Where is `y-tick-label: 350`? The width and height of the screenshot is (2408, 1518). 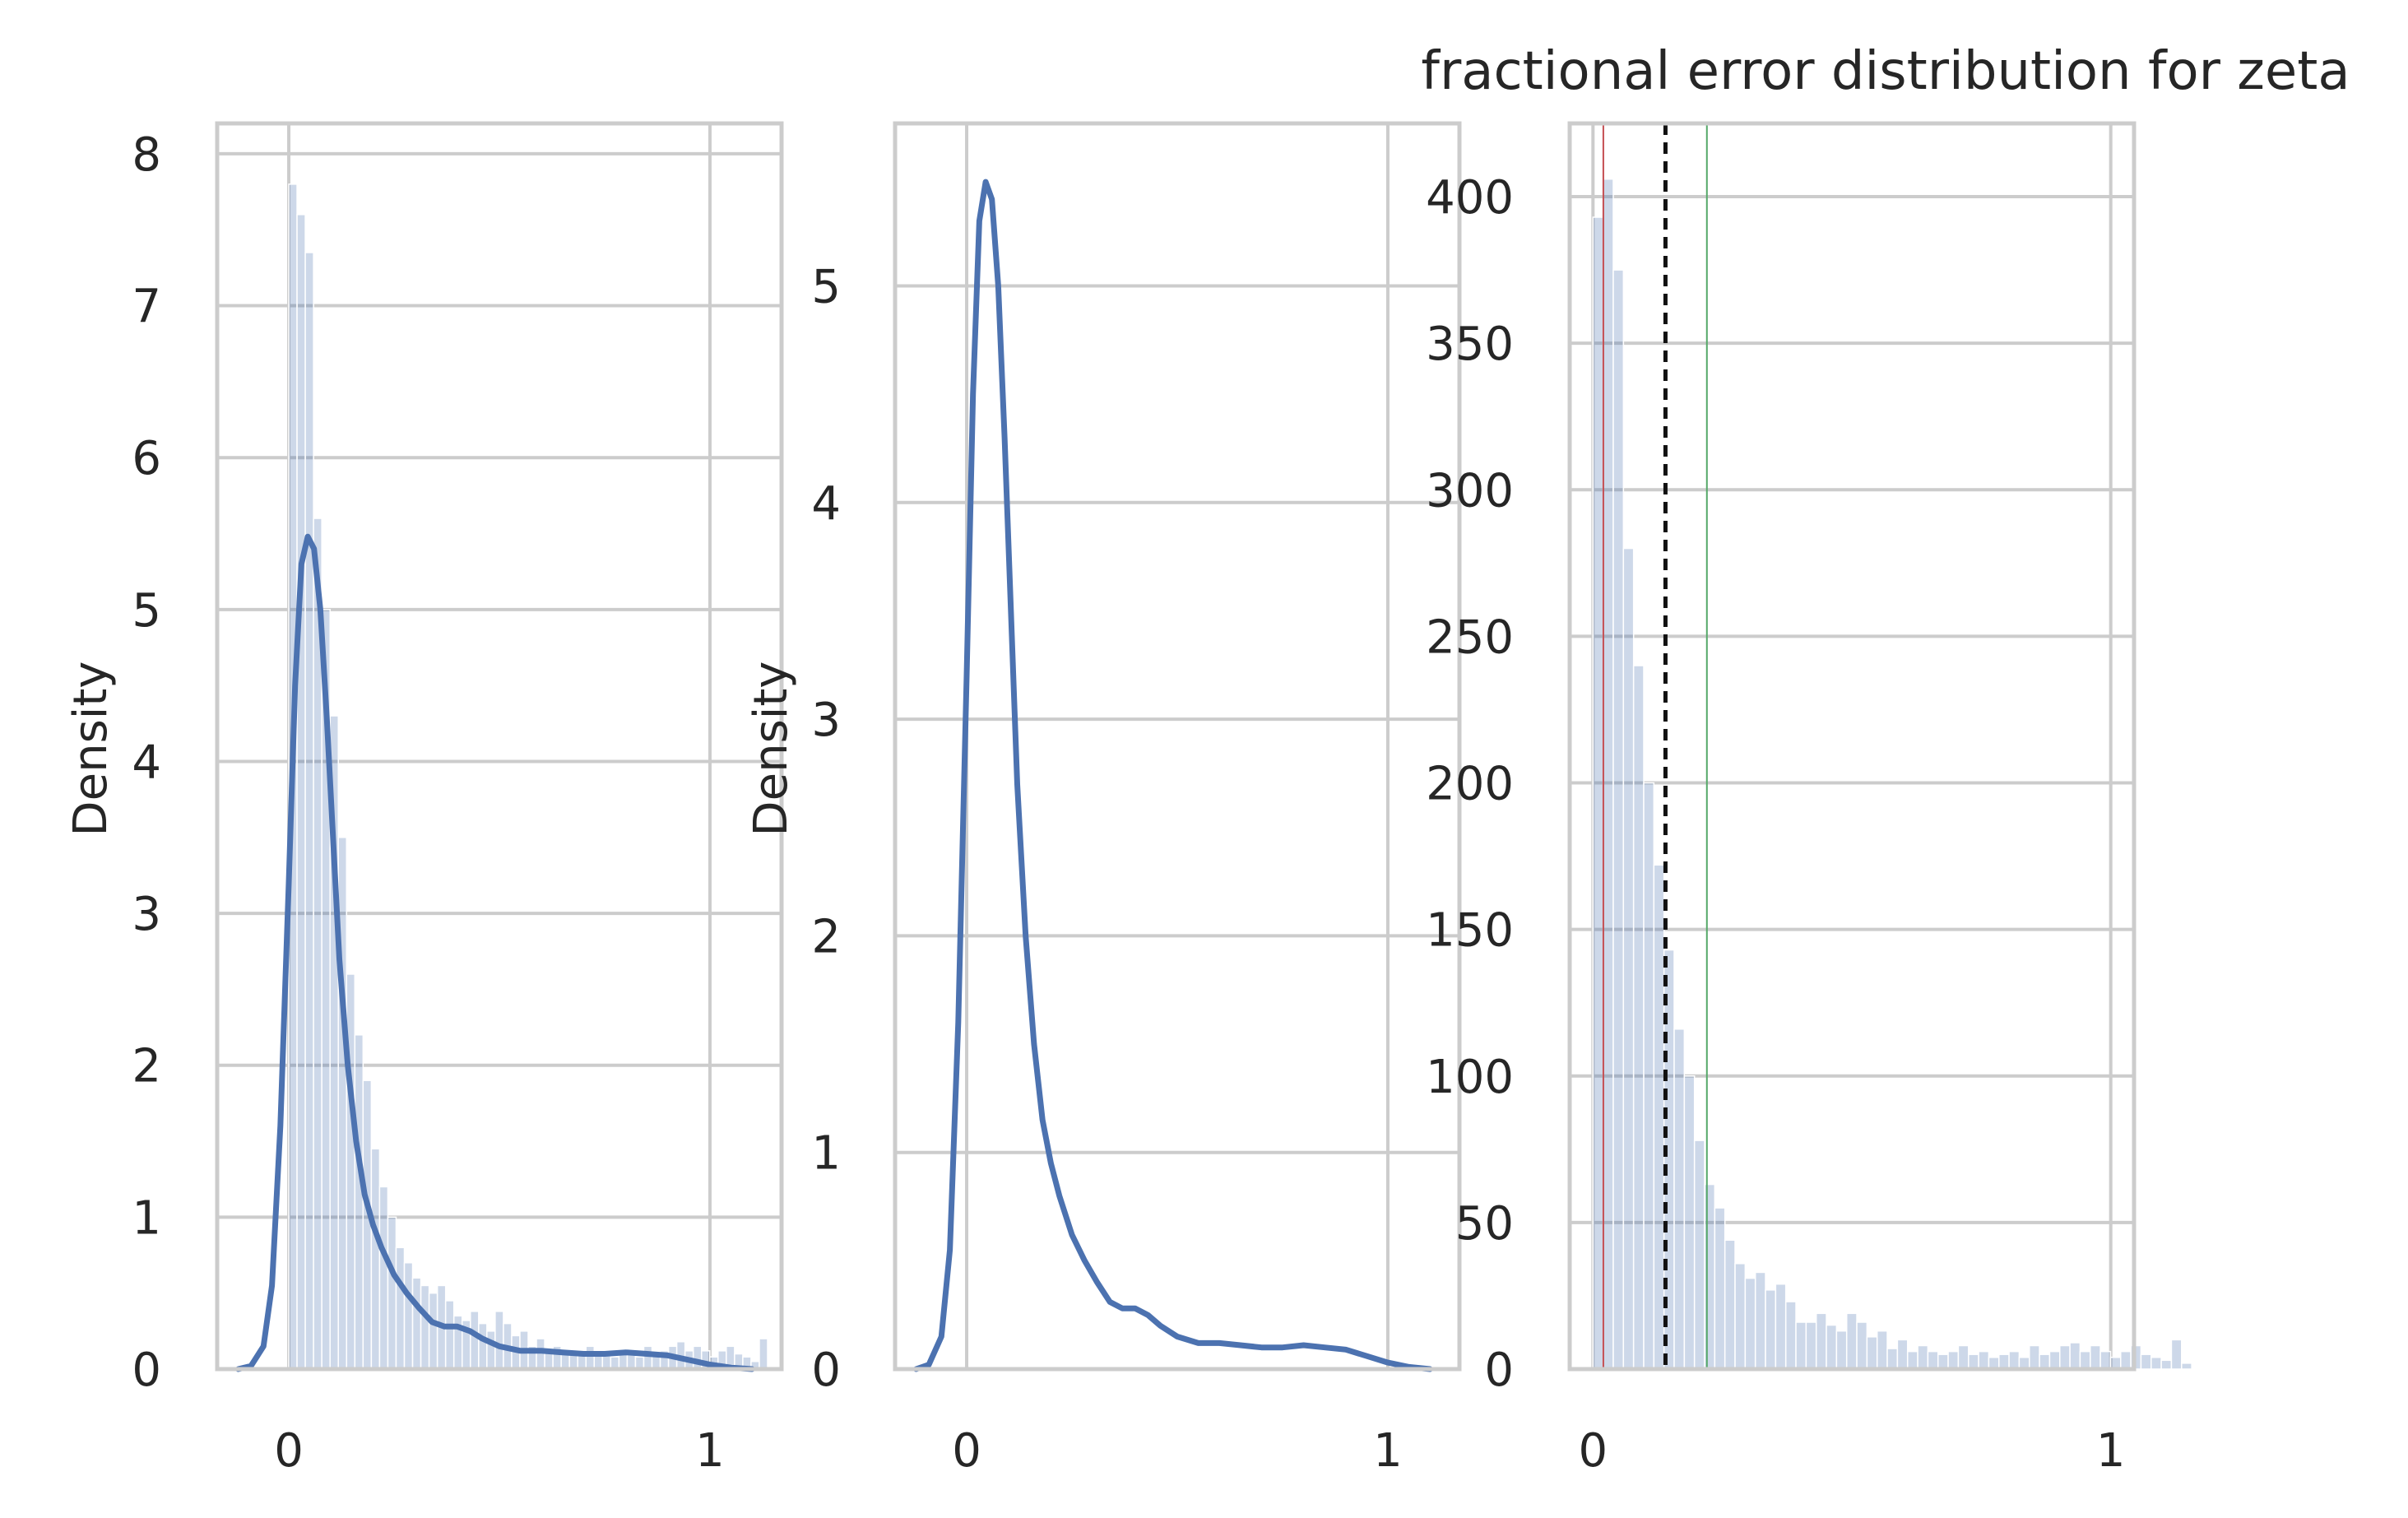
y-tick-label: 350 is located at coordinates (1470, 344).